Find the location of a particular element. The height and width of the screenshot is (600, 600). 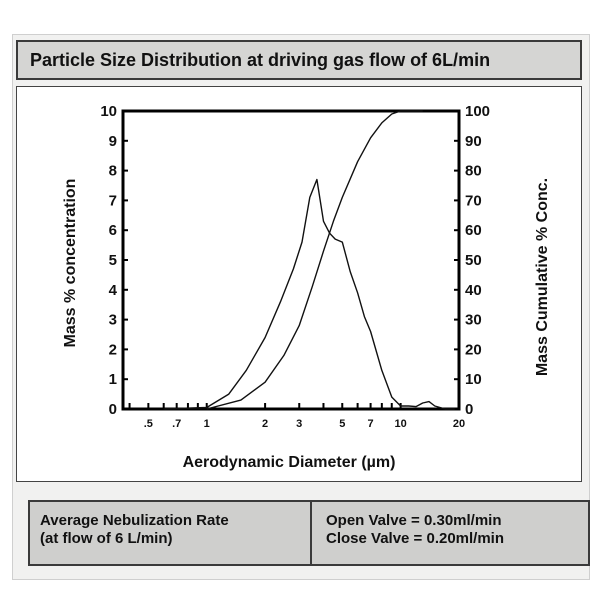

y-left-tick-label: 6 is located at coordinates (113, 230).